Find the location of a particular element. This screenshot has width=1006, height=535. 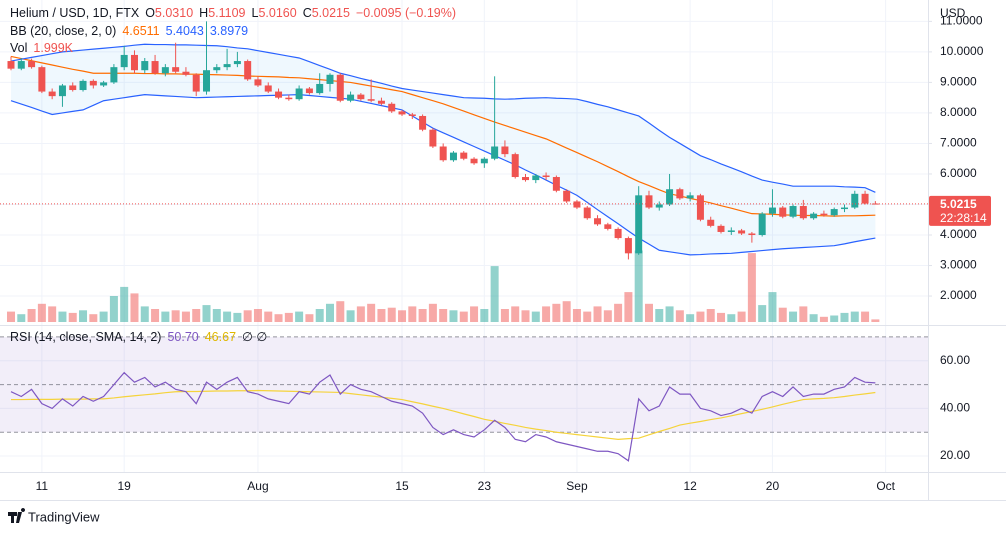

y-tick-label: 6.0000 is located at coordinates (958, 173).